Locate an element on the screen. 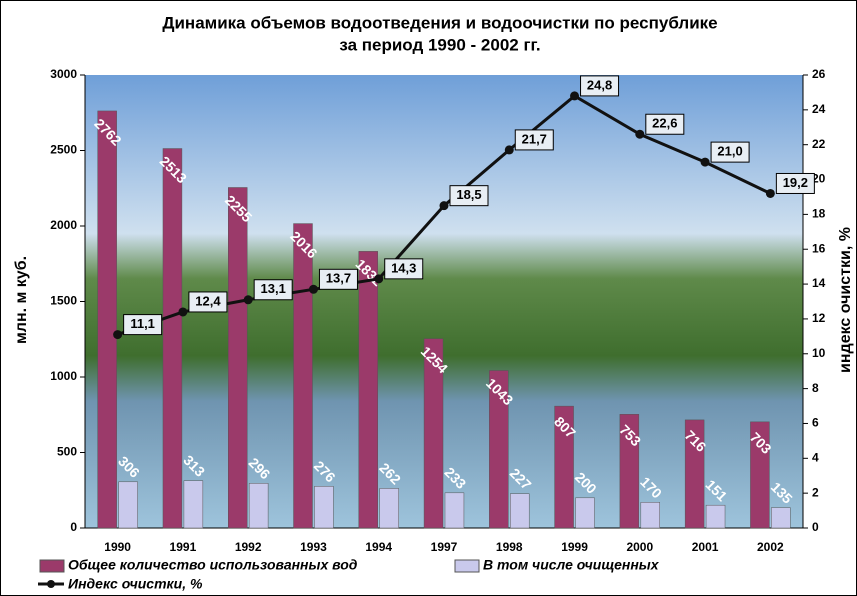 The width and height of the screenshot is (857, 596). y-axis-label: млн. м куб. is located at coordinates (21, 300).